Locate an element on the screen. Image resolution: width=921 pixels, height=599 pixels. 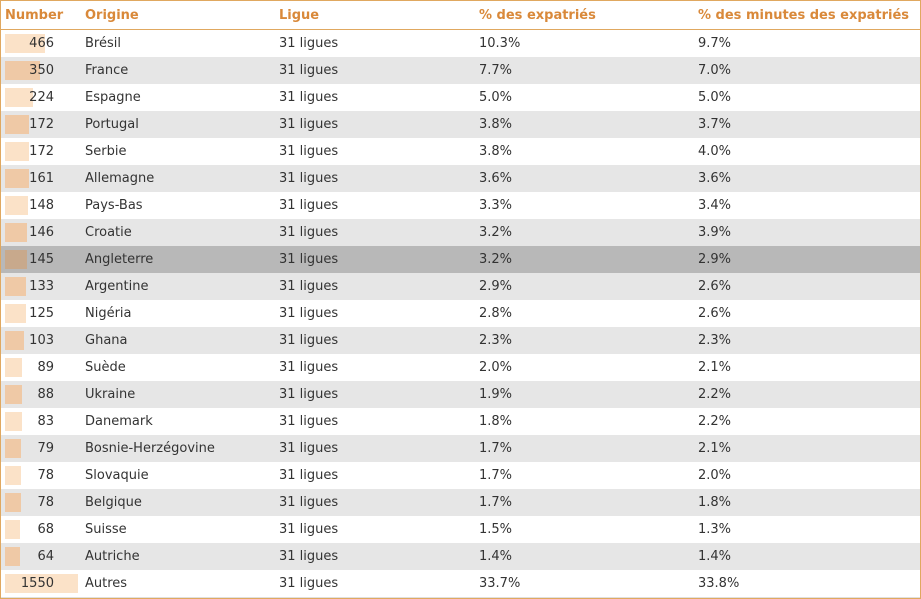
number-cell: 224 is located at coordinates (40, 97).